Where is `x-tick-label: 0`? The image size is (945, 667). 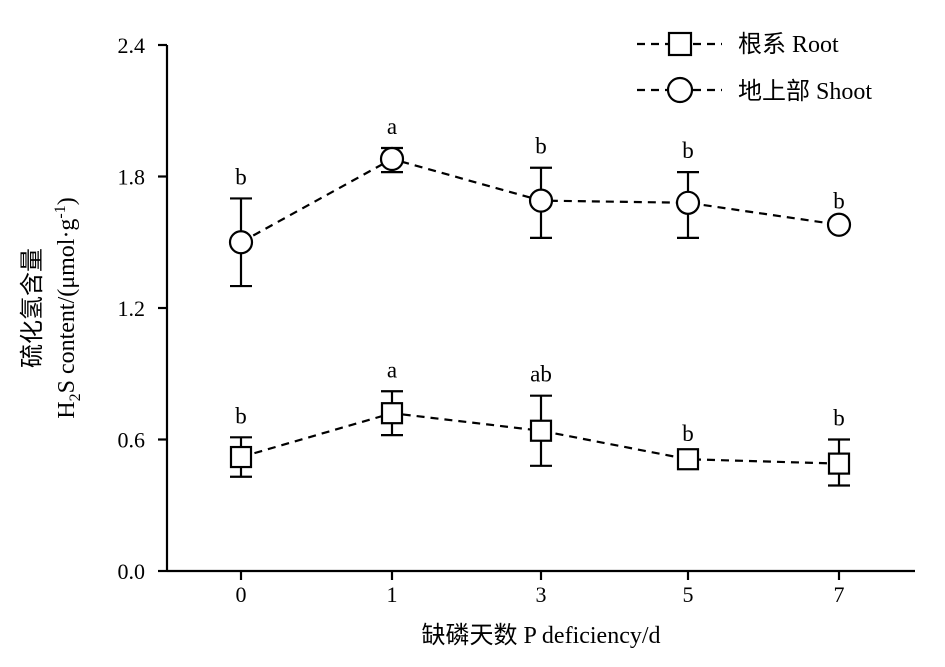
x-tick-label: 0 is located at coordinates (241, 594).